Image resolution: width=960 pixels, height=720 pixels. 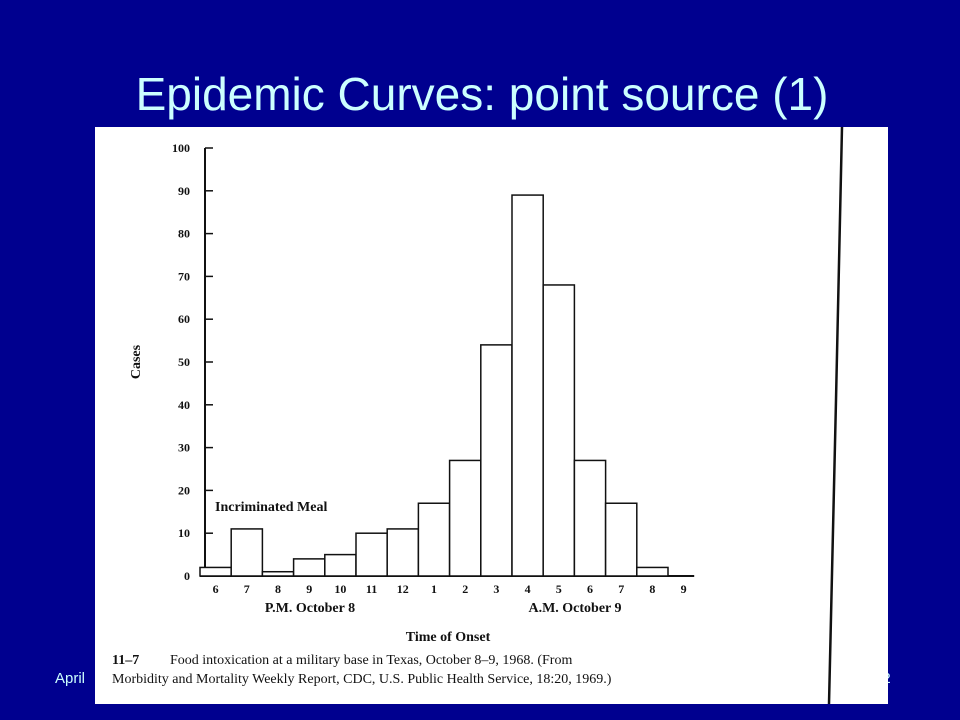 What do you see at coordinates (434, 589) in the screenshot?
I see `x-tick-label: 1` at bounding box center [434, 589].